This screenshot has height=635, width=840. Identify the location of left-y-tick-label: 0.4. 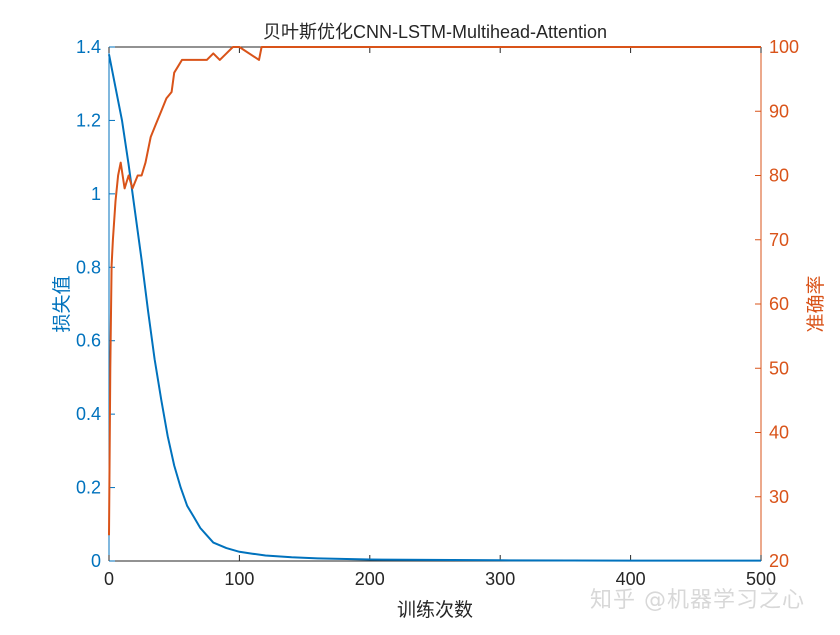
(88, 414).